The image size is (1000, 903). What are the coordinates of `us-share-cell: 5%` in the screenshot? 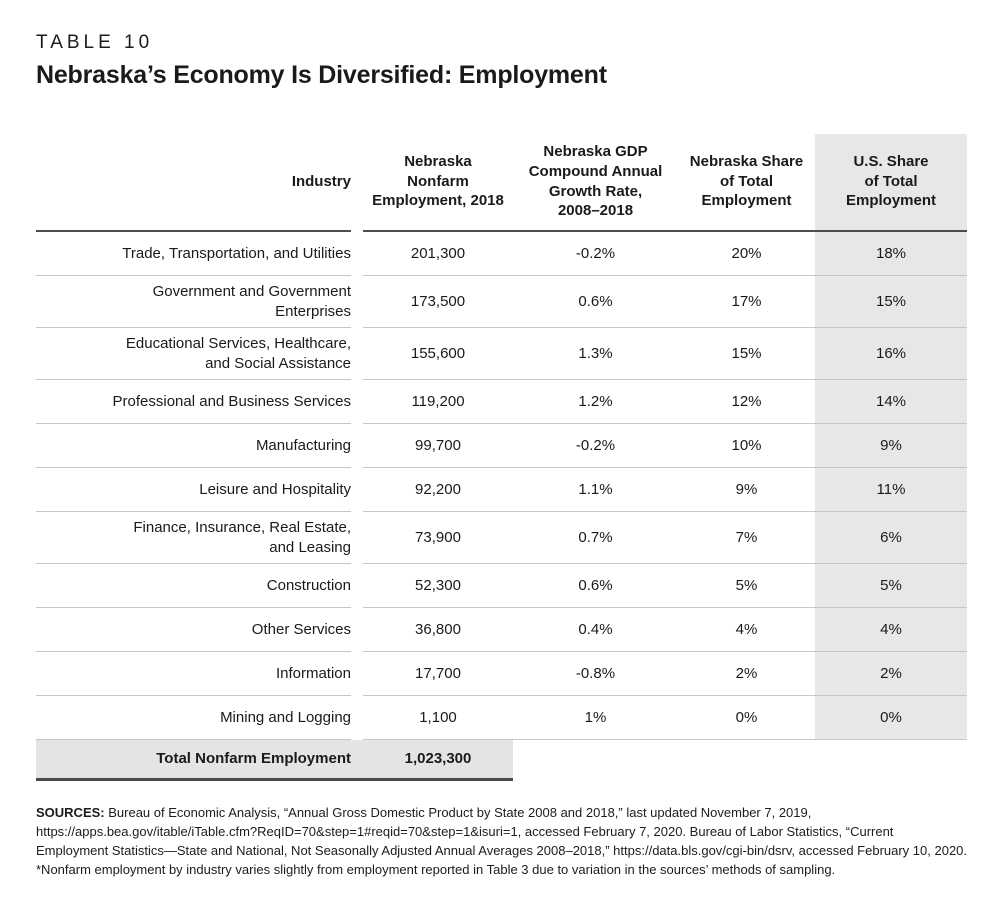 It's located at (891, 586).